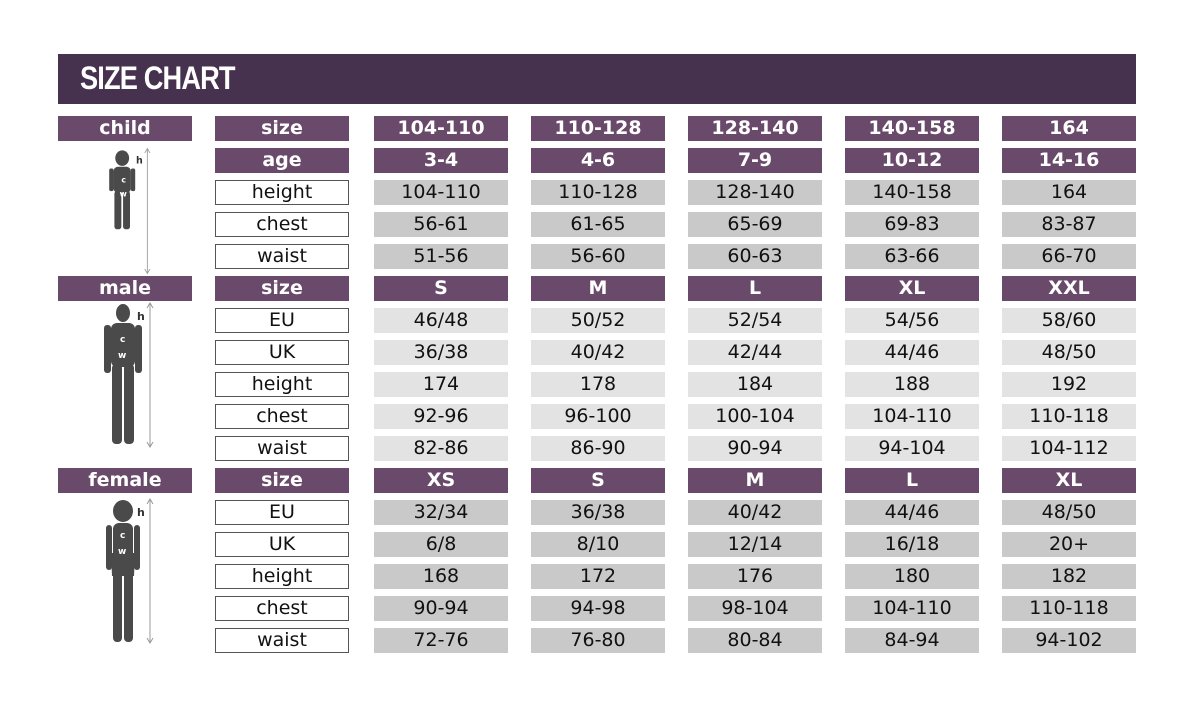 This screenshot has height=727, width=1200. What do you see at coordinates (1069, 288) in the screenshot?
I see `table-cell: XXL` at bounding box center [1069, 288].